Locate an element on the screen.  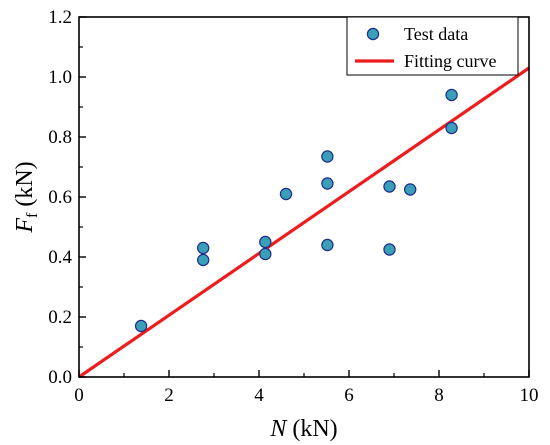
x-tick-label: 8 is located at coordinates (439, 395).